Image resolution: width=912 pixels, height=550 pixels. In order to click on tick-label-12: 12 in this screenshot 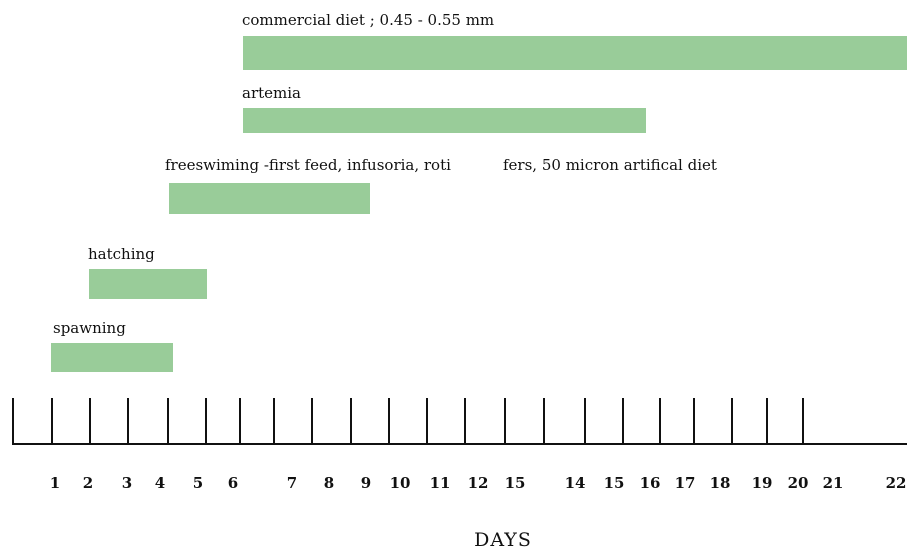, I will do `click(478, 483)`.